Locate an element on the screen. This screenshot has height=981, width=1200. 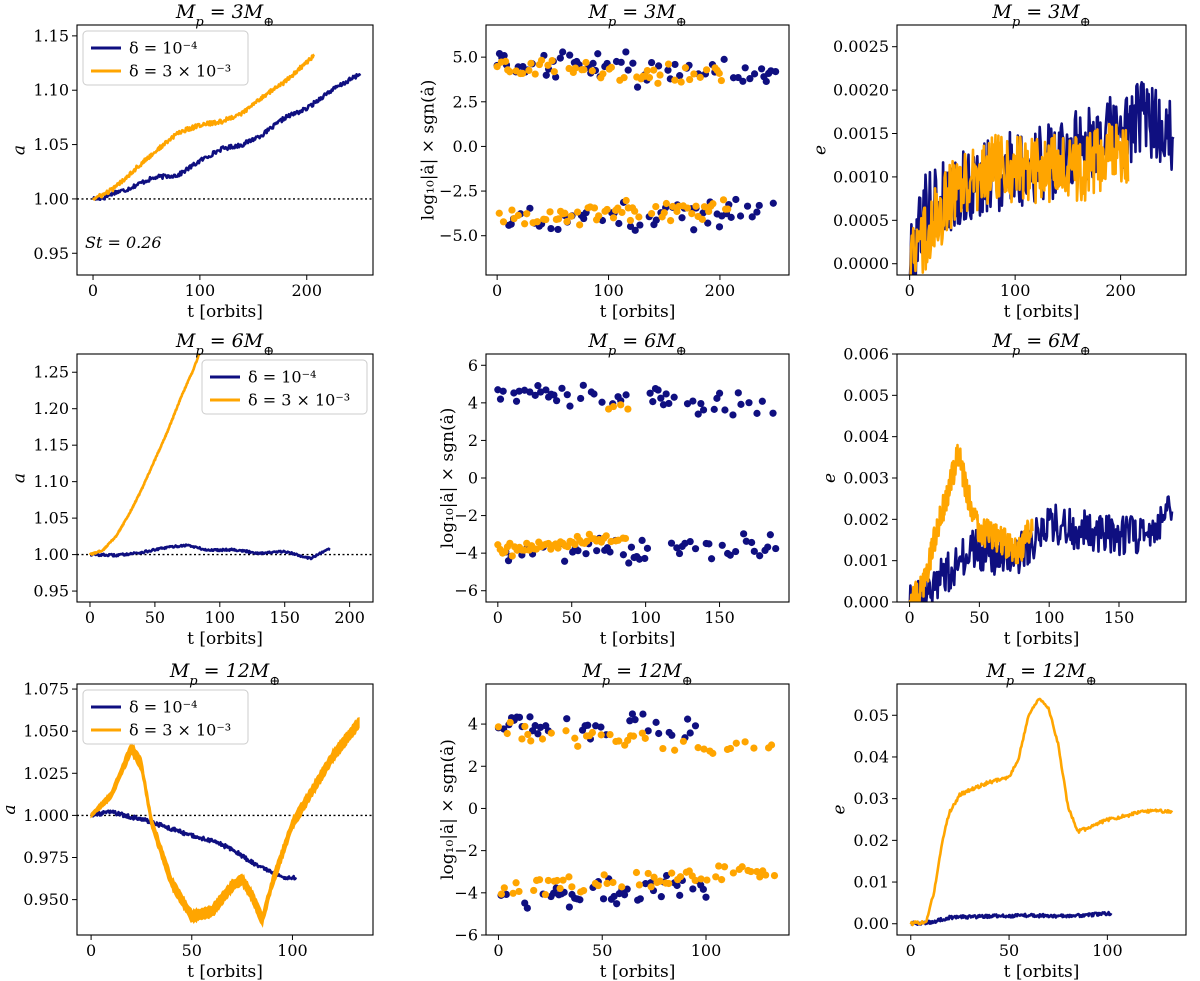
y-tick-label: 1.025 is located at coordinates (46, 773).